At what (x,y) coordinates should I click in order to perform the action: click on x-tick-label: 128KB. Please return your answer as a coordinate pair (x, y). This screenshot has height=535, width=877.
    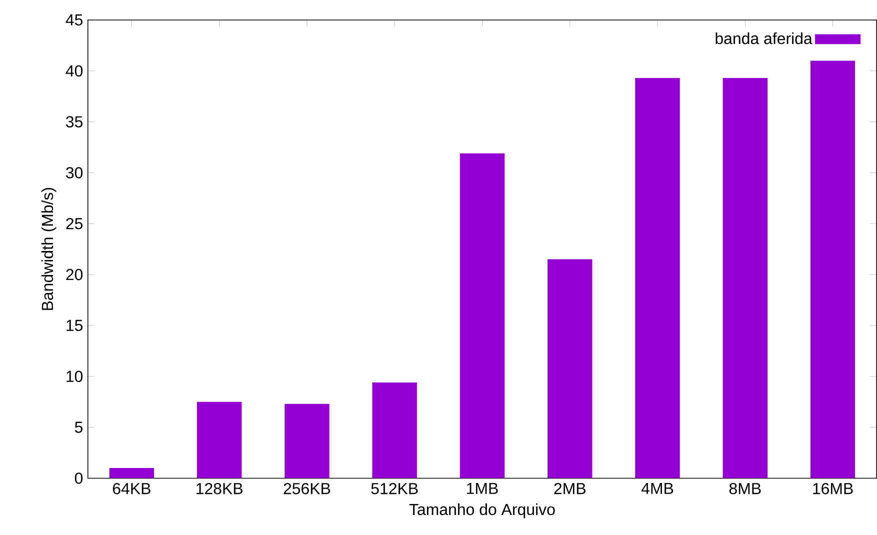
    Looking at the image, I should click on (219, 488).